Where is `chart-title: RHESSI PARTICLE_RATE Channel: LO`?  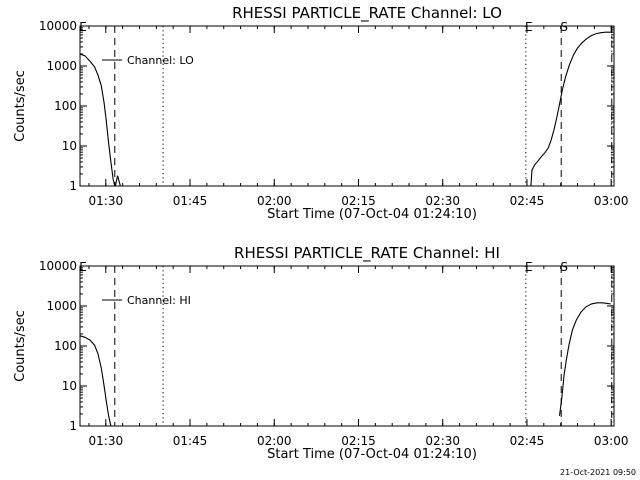 chart-title: RHESSI PARTICLE_RATE Channel: LO is located at coordinates (367, 13).